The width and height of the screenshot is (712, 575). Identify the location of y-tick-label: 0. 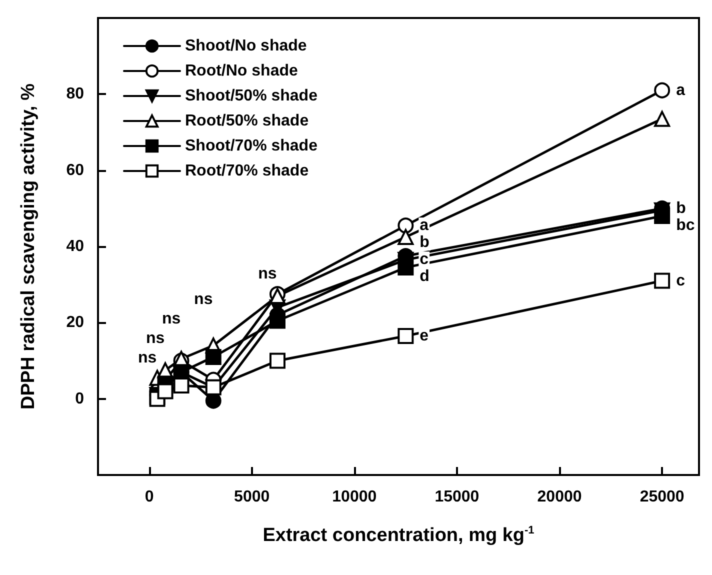
(79, 399).